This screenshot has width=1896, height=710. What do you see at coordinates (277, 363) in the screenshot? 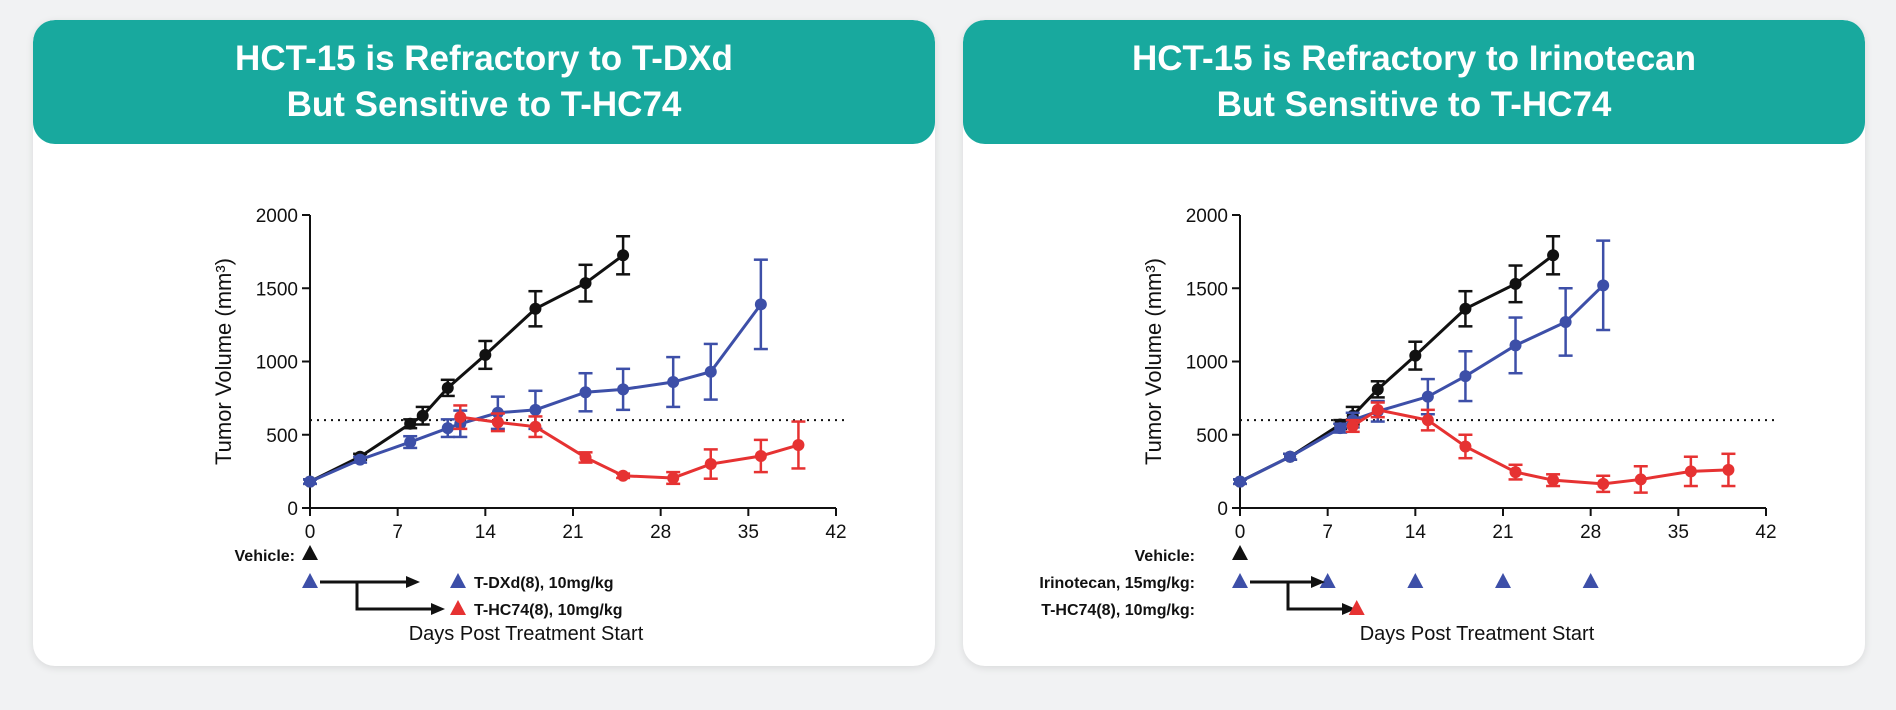
I see `y-tick-label: 1000` at bounding box center [277, 363].